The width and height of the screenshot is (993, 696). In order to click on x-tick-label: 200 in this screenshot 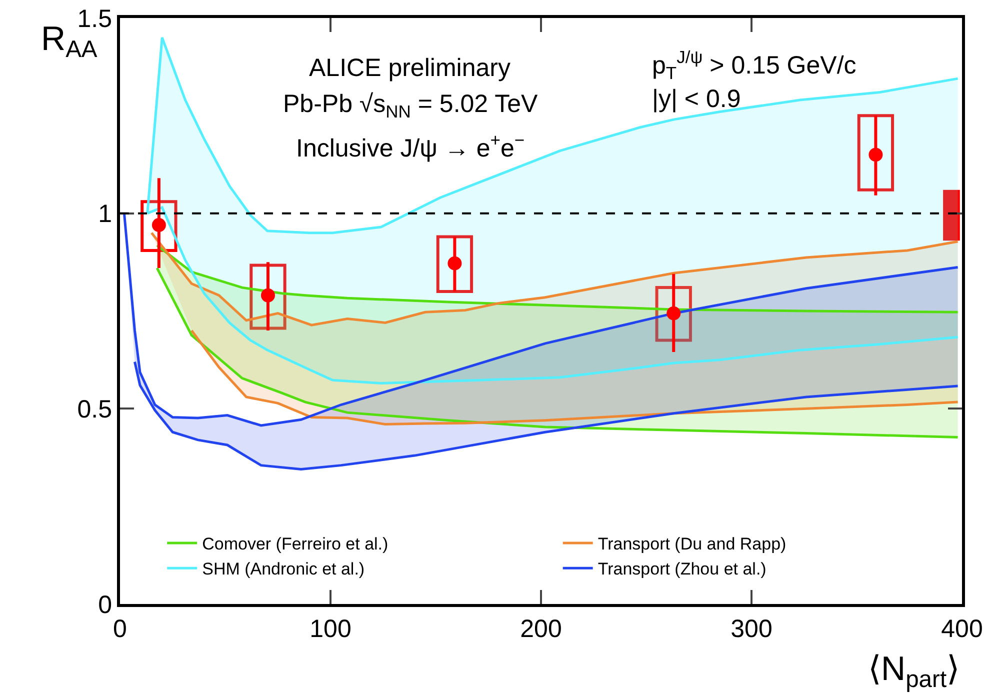, I will do `click(541, 629)`.